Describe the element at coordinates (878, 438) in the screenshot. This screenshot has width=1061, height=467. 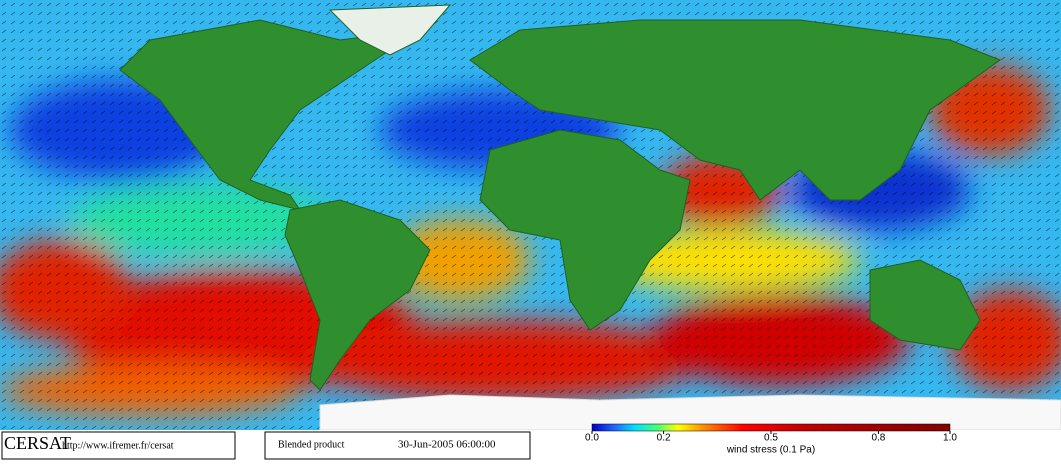
I see `colorbar-tick-label: 0.8` at that location.